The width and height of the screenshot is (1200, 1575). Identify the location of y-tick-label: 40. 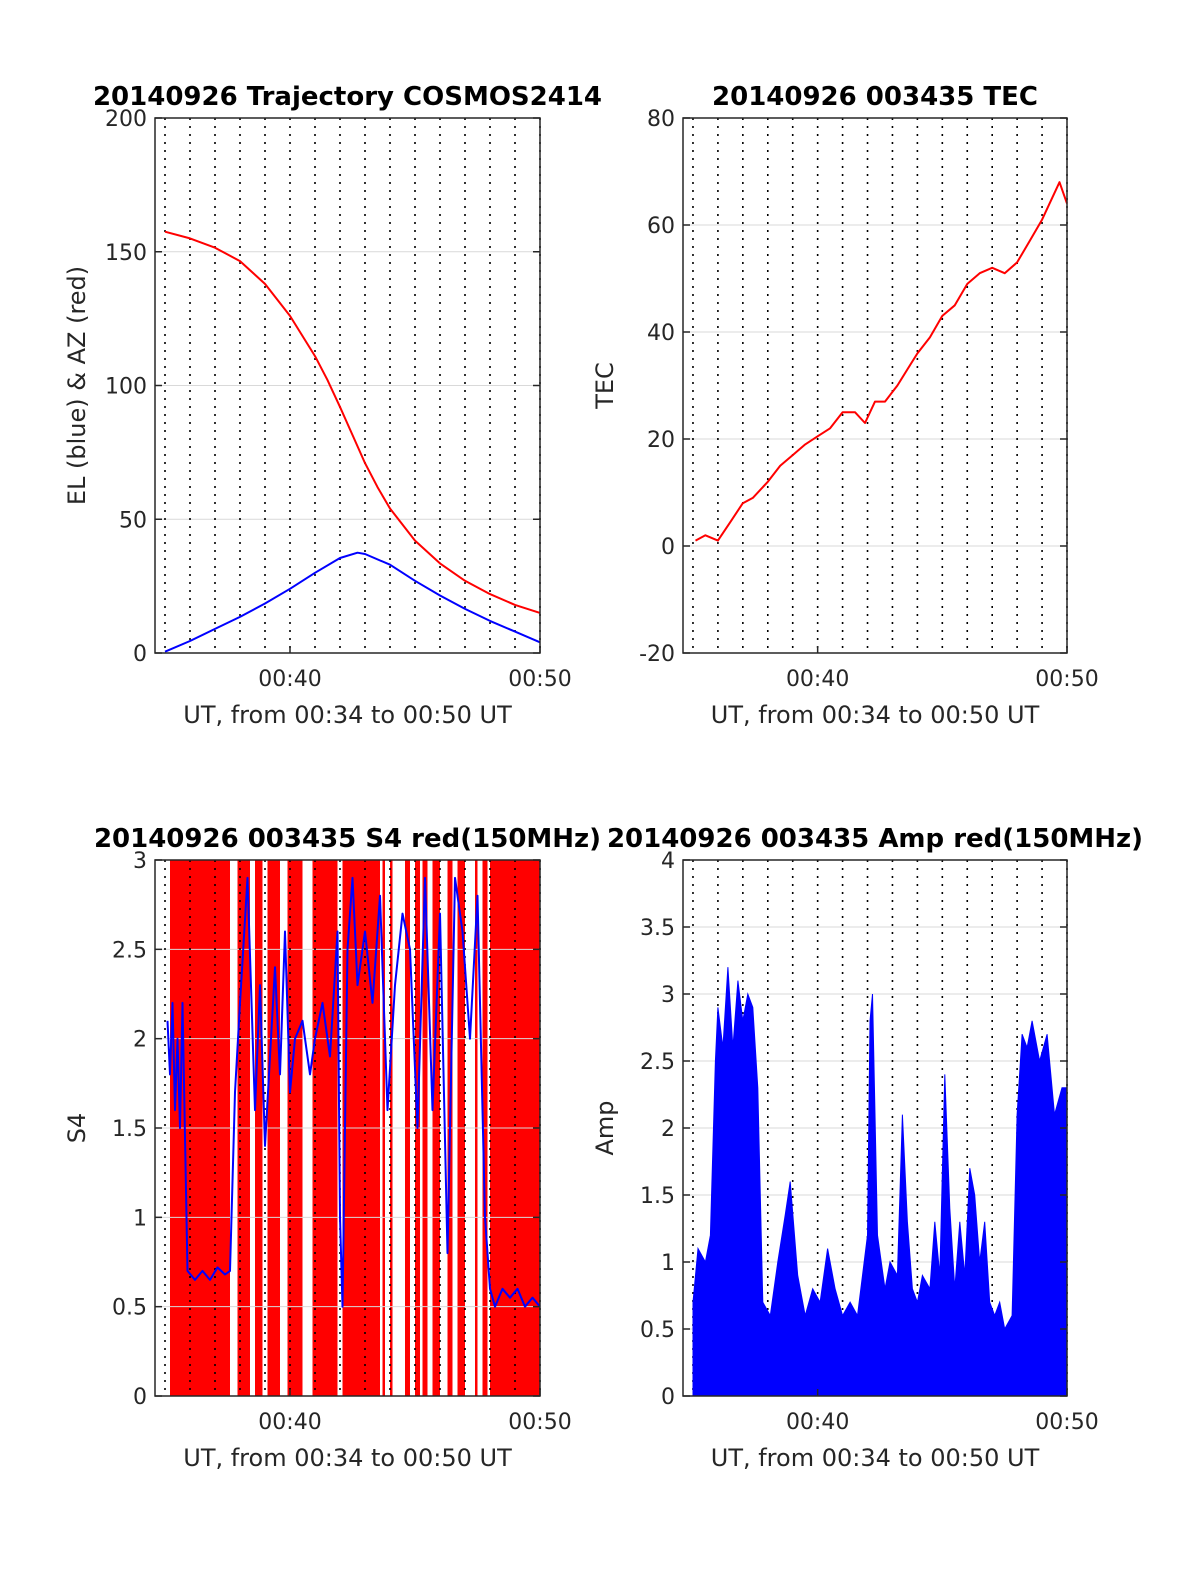
(661, 333).